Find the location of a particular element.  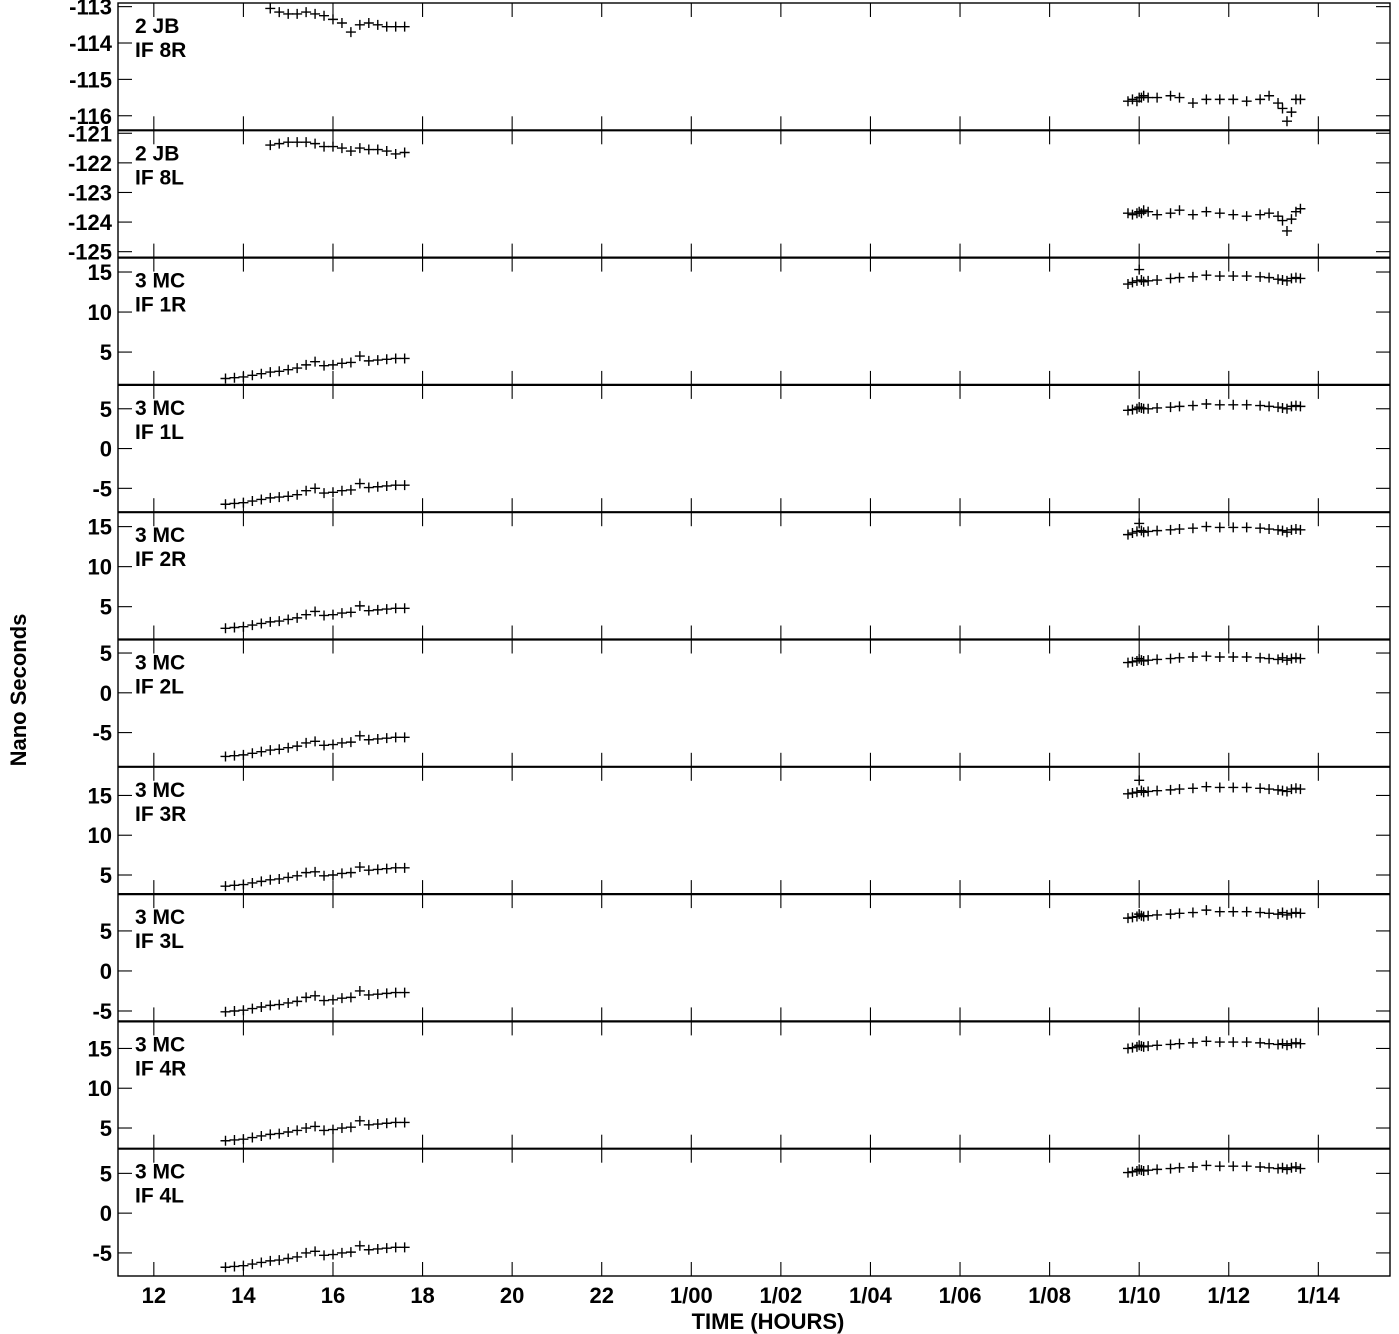

y-tick-label: -125 is located at coordinates (90, 252).